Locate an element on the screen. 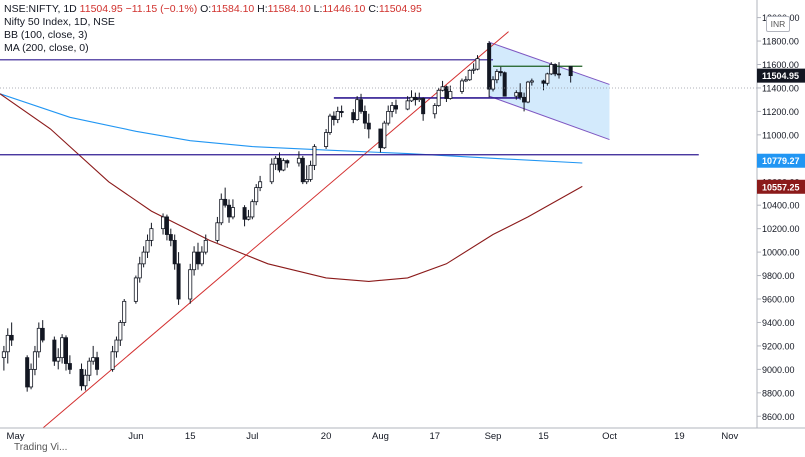  currency-badge: INR is located at coordinates (778, 24).